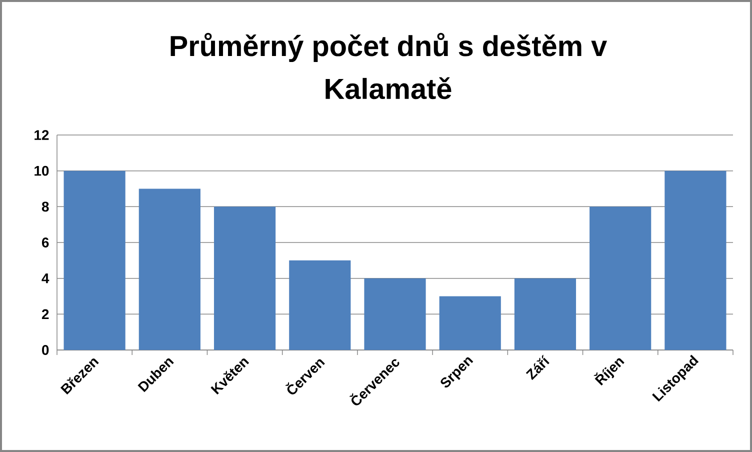 This screenshot has height=452, width=752. Describe the element at coordinates (41, 135) in the screenshot. I see `y-tick-label: 12` at that location.